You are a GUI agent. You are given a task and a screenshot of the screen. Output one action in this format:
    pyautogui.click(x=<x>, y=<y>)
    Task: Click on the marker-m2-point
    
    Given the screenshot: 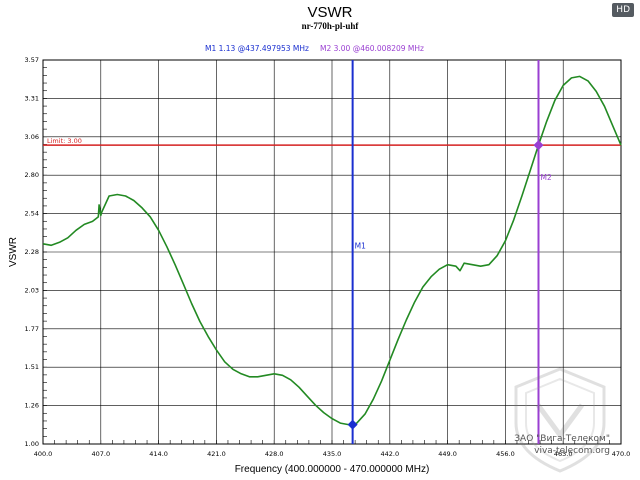 What is the action you would take?
    pyautogui.click(x=538, y=145)
    